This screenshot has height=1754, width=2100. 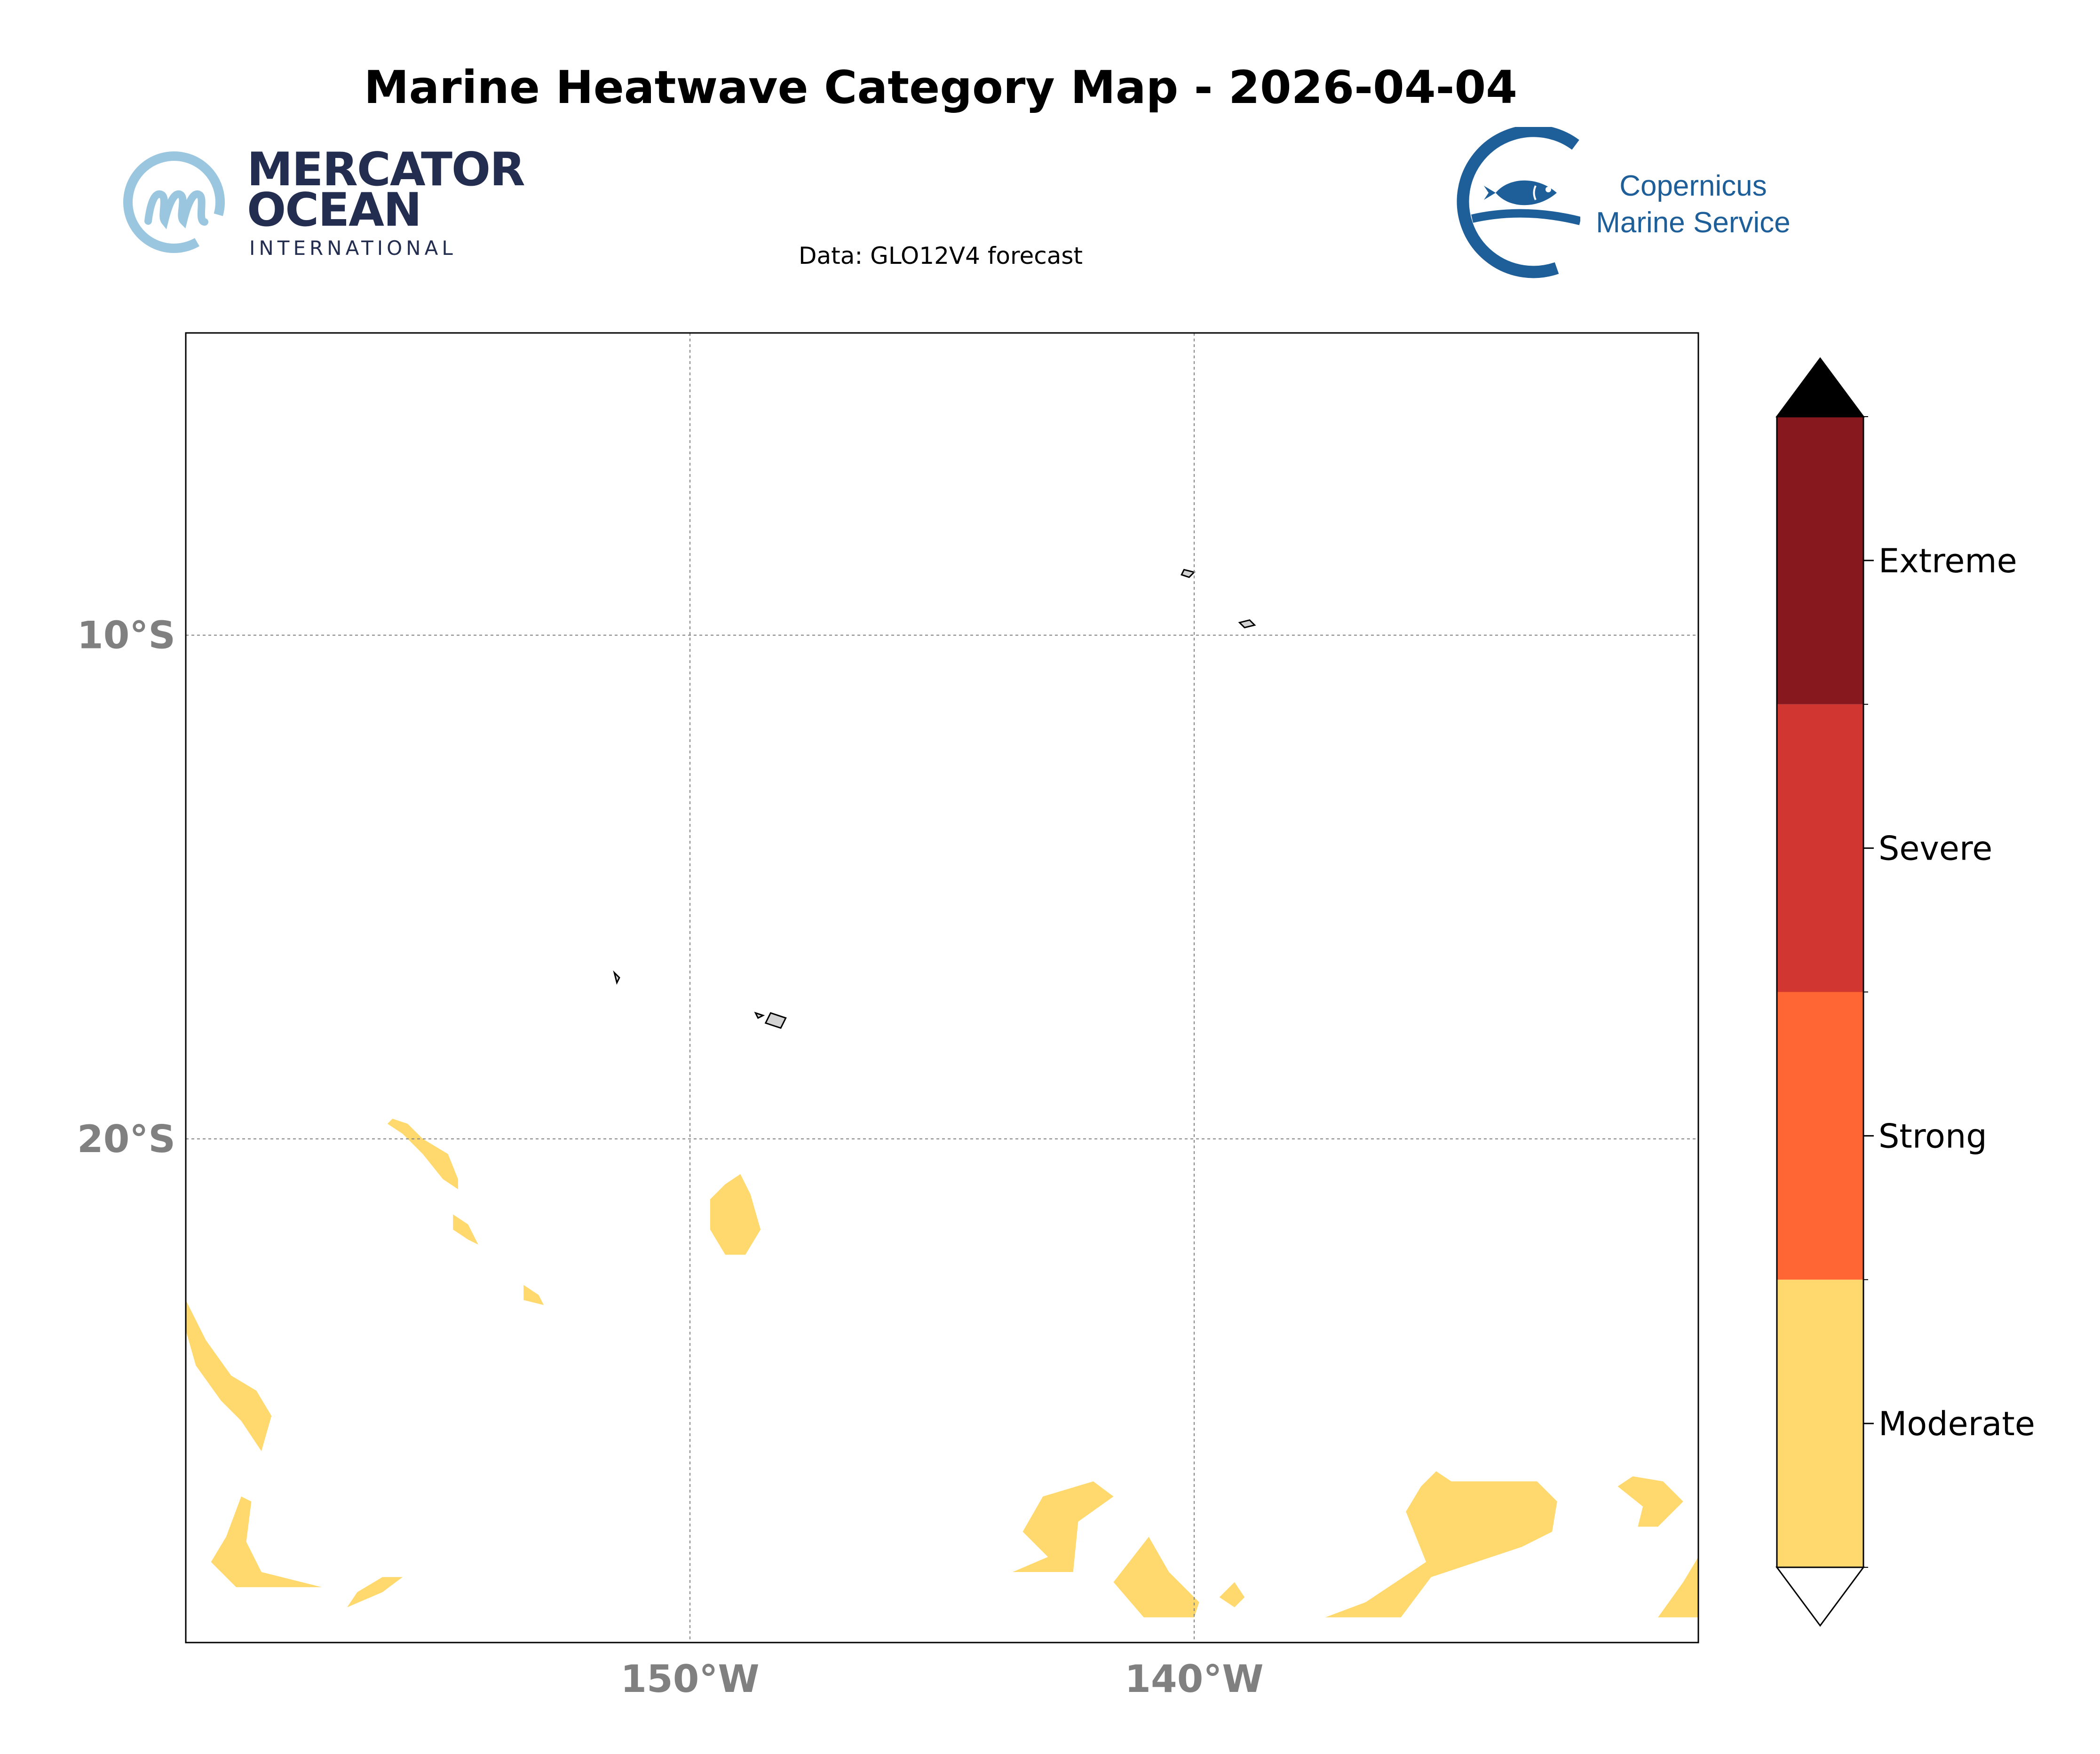 What do you see at coordinates (1820, 1423) in the screenshot?
I see `colorbar-segment-moderate` at bounding box center [1820, 1423].